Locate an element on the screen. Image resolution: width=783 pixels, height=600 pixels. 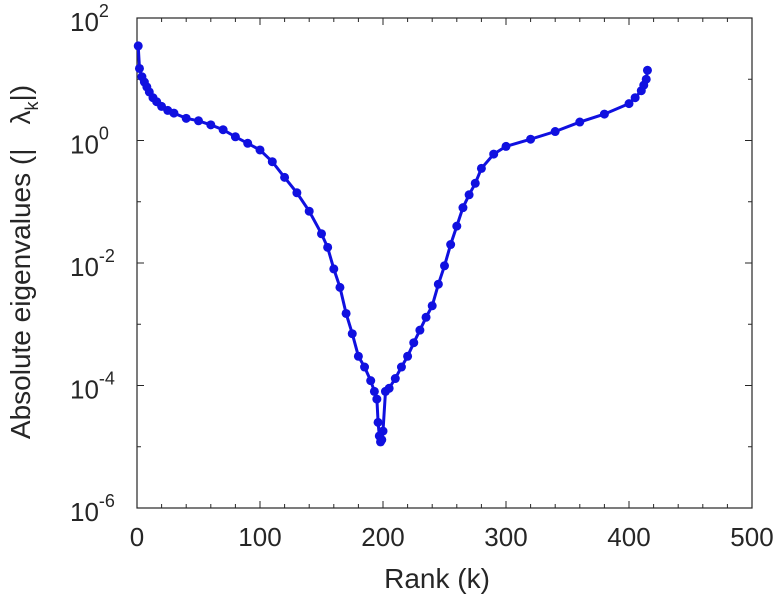
x-tick-label: 200 is located at coordinates (382, 537).